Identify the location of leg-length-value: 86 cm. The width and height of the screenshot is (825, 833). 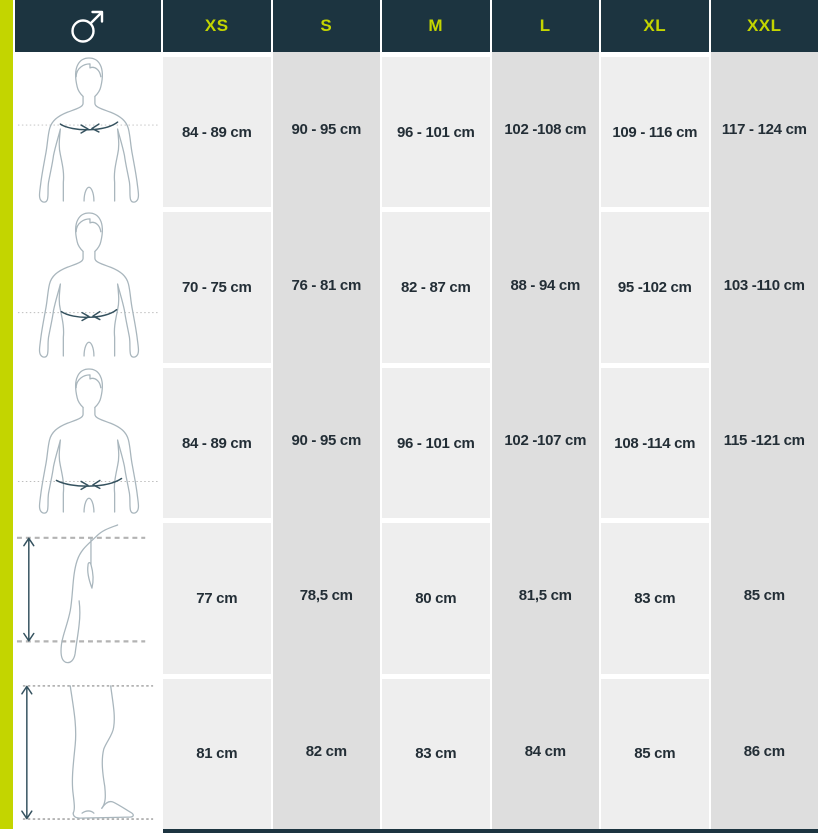
(764, 751).